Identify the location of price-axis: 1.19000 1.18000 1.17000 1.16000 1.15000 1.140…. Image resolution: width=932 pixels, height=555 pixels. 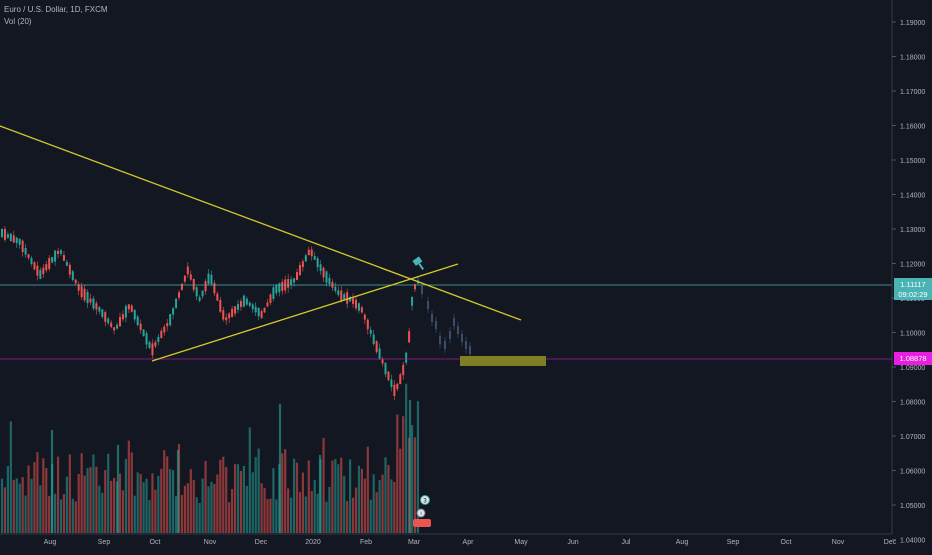
(908, 282).